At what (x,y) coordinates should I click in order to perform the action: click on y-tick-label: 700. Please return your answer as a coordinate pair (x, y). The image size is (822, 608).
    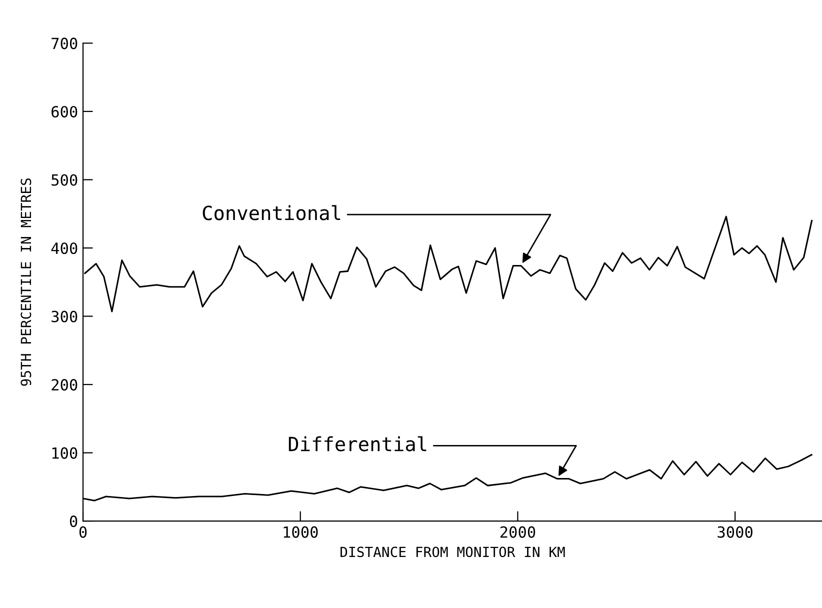
    Looking at the image, I should click on (65, 44).